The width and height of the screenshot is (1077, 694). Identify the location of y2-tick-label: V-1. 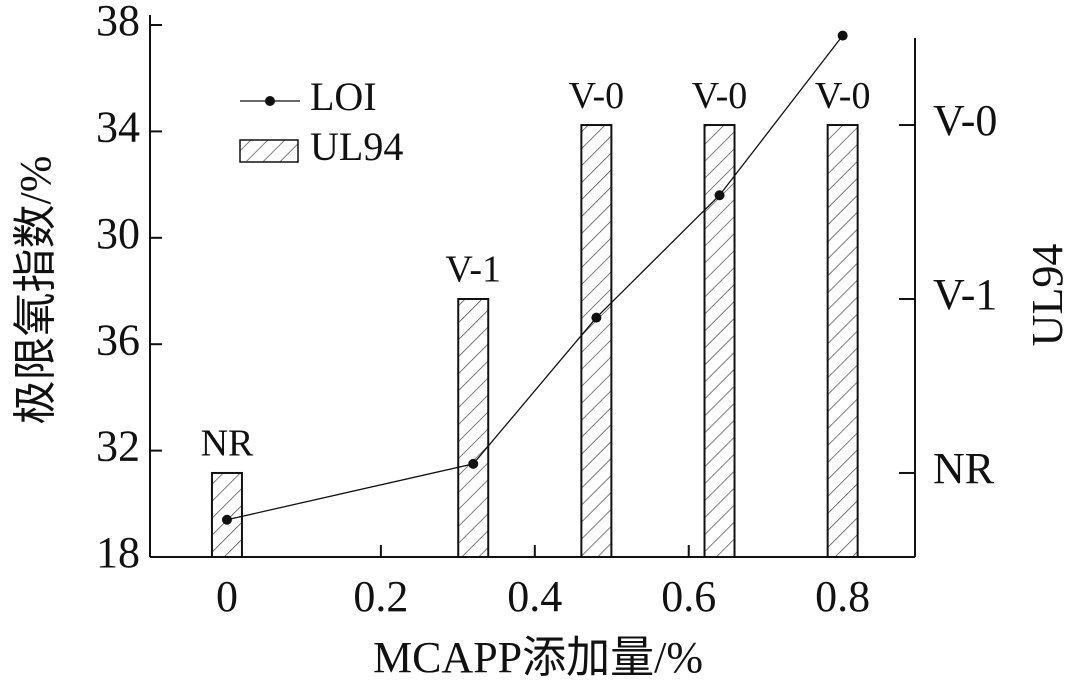
(965, 294).